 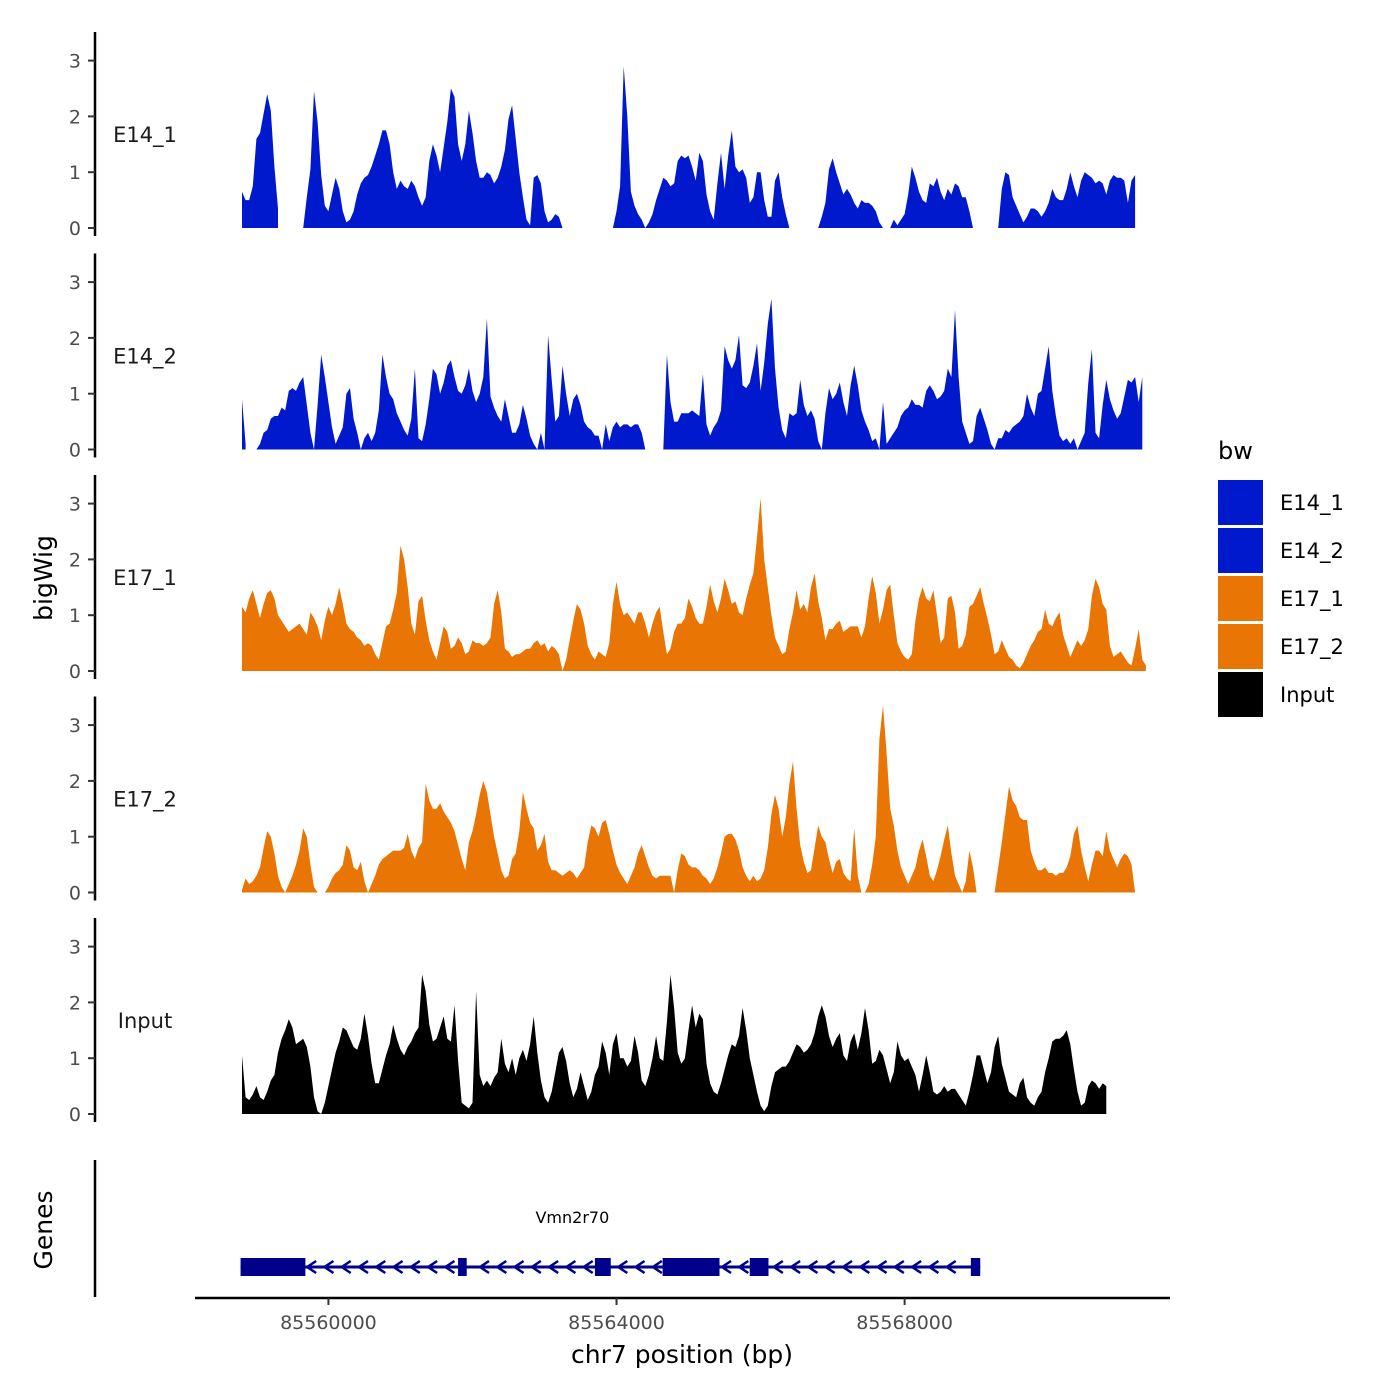 What do you see at coordinates (602, 136) in the screenshot?
I see `track-e14_1: 0 1 2 3 E14_1` at bounding box center [602, 136].